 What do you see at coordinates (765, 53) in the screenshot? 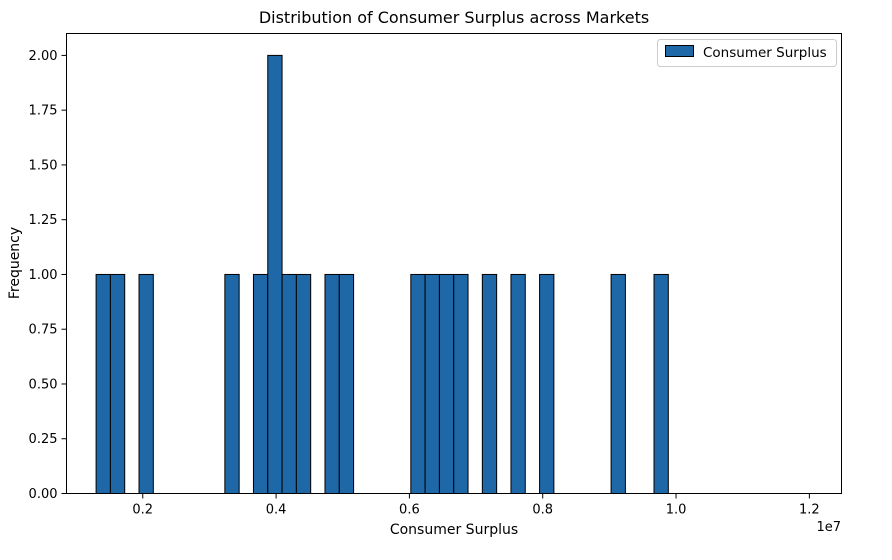
I see `legend-label: Consumer Surplus` at bounding box center [765, 53].